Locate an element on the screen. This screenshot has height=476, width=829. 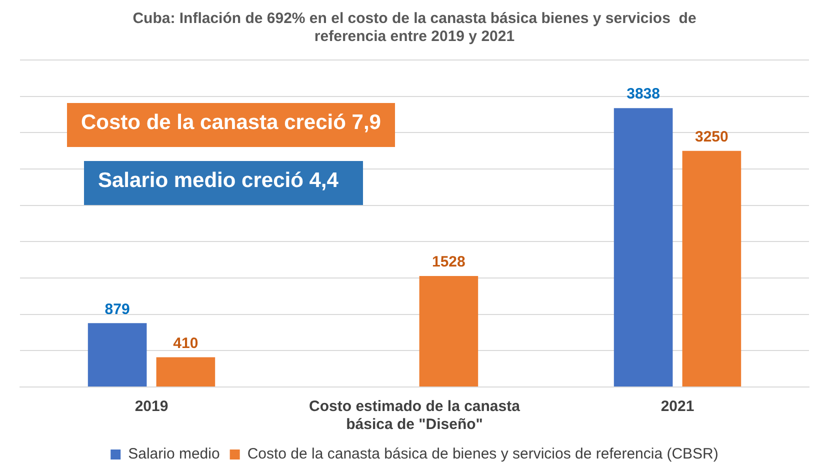
x-tick-label: 2021 is located at coordinates (677, 407).